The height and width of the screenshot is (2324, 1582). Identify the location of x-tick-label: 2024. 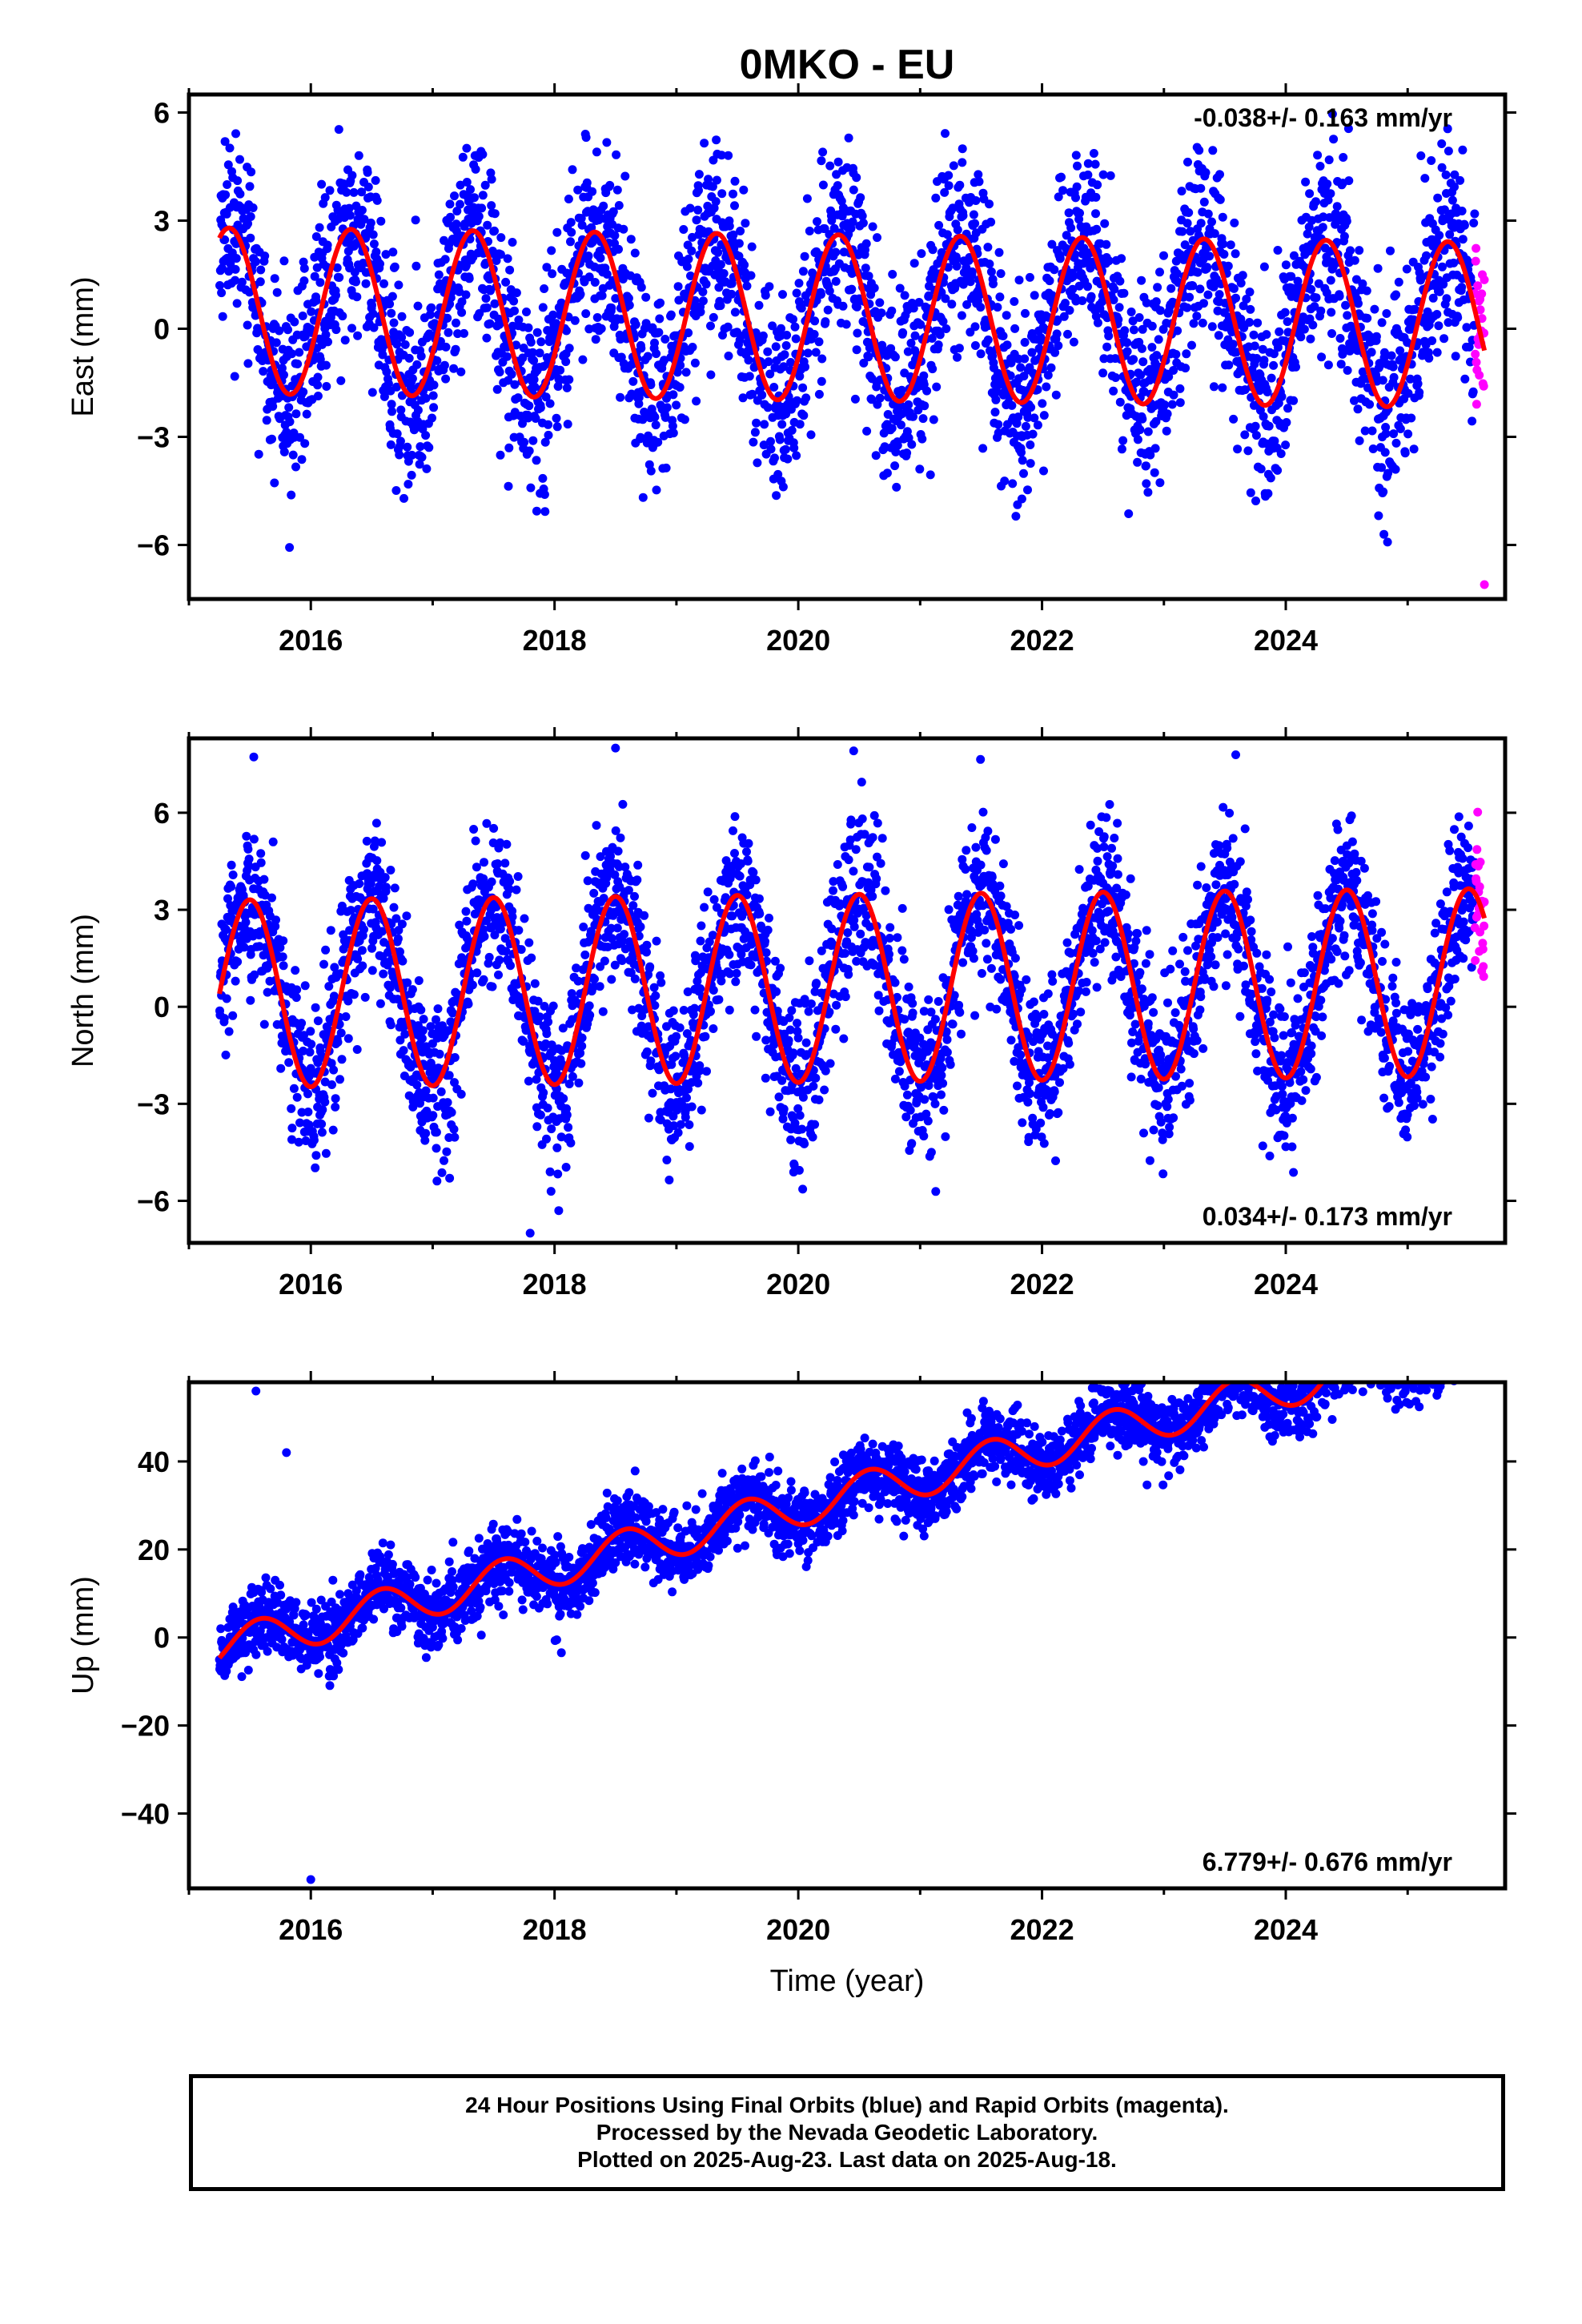
(1286, 640).